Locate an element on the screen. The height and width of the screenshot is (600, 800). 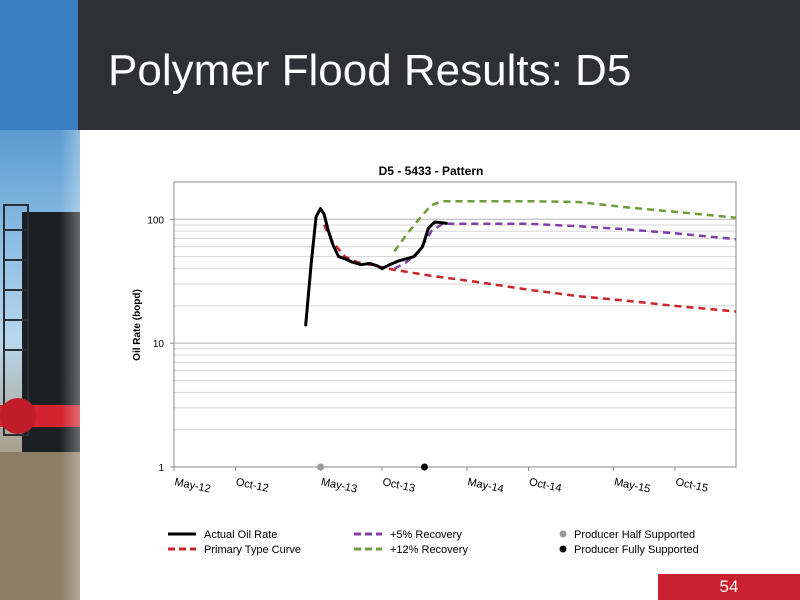
legend-item-5: Producer Fully Supported is located at coordinates (629, 550).